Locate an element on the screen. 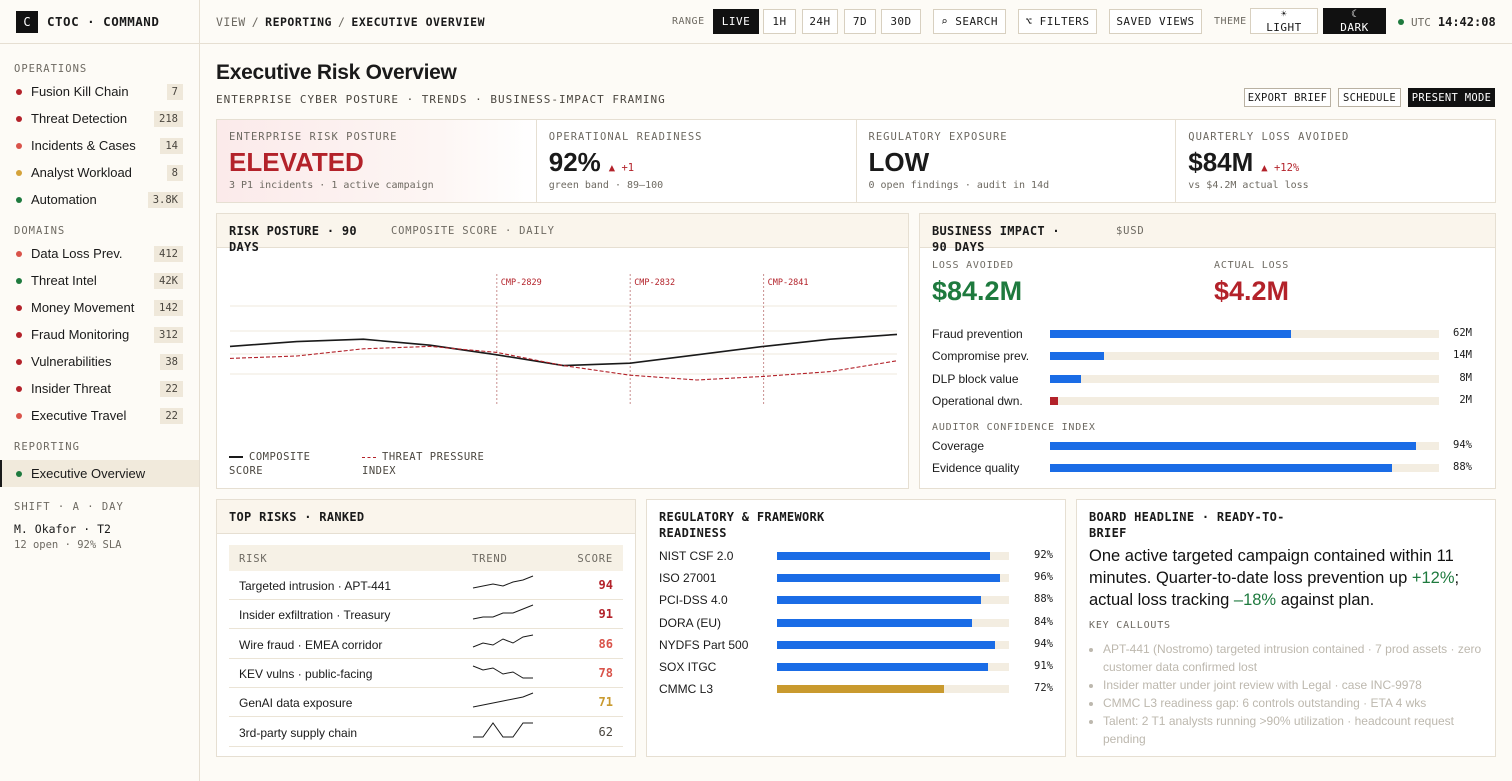  framework-row: ISO 27001 96% is located at coordinates (856, 578).